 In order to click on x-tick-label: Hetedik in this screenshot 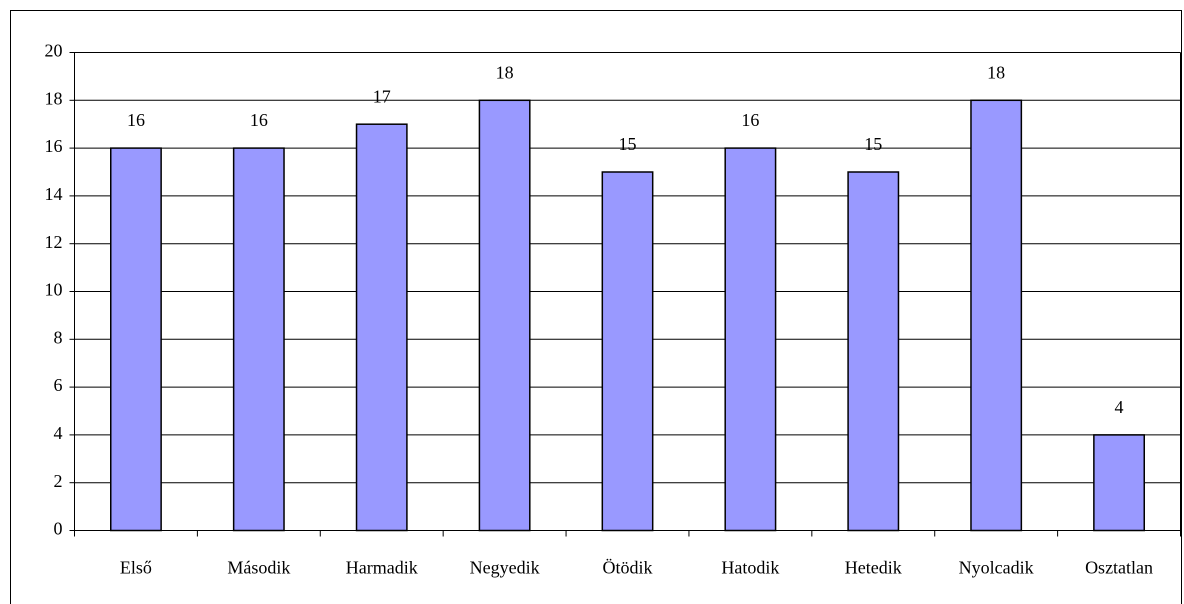, I will do `click(873, 568)`.